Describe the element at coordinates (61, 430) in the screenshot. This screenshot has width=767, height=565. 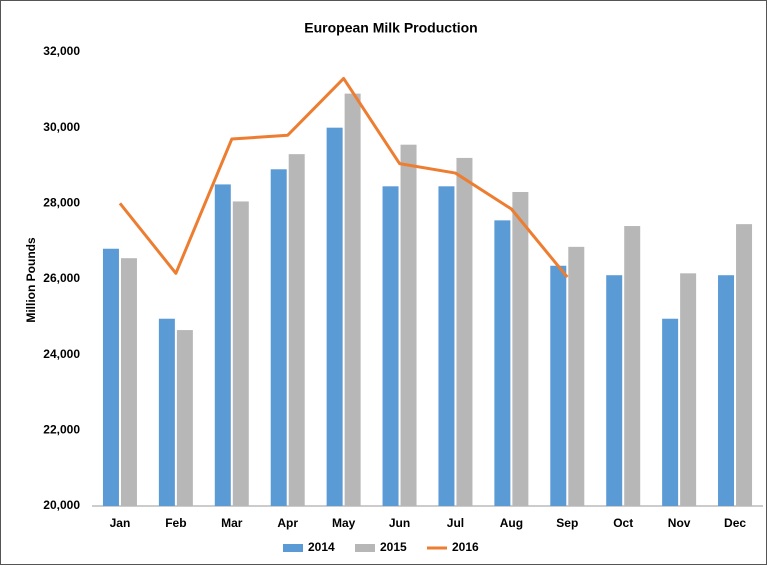
I see `y-tick-label: 22,000` at that location.